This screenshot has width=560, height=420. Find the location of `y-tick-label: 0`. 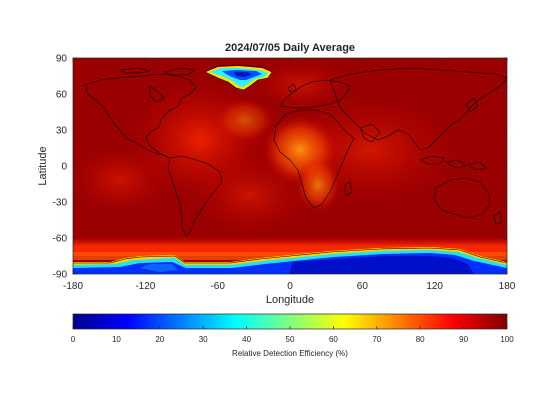

y-tick-label: 0 is located at coordinates (64, 167).